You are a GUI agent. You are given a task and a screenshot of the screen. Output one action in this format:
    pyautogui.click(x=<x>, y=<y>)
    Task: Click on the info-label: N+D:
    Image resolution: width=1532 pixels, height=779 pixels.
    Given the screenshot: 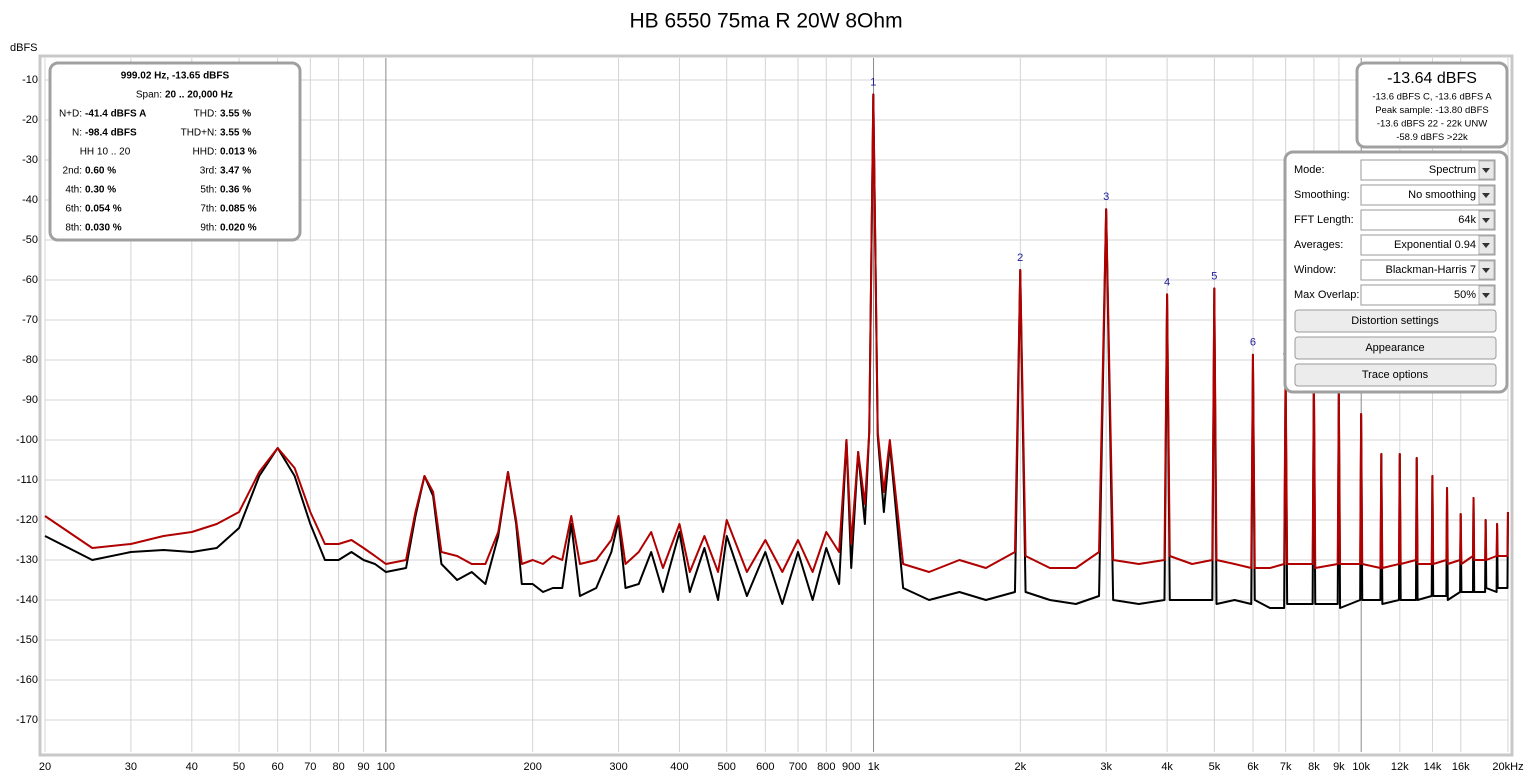 What is the action you would take?
    pyautogui.click(x=70, y=114)
    